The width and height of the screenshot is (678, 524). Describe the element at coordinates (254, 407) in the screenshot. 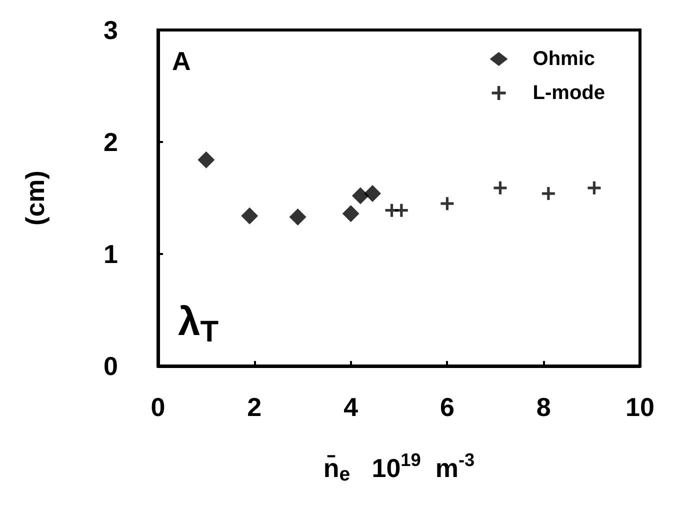

I see `x-tick-label: 2` at that location.